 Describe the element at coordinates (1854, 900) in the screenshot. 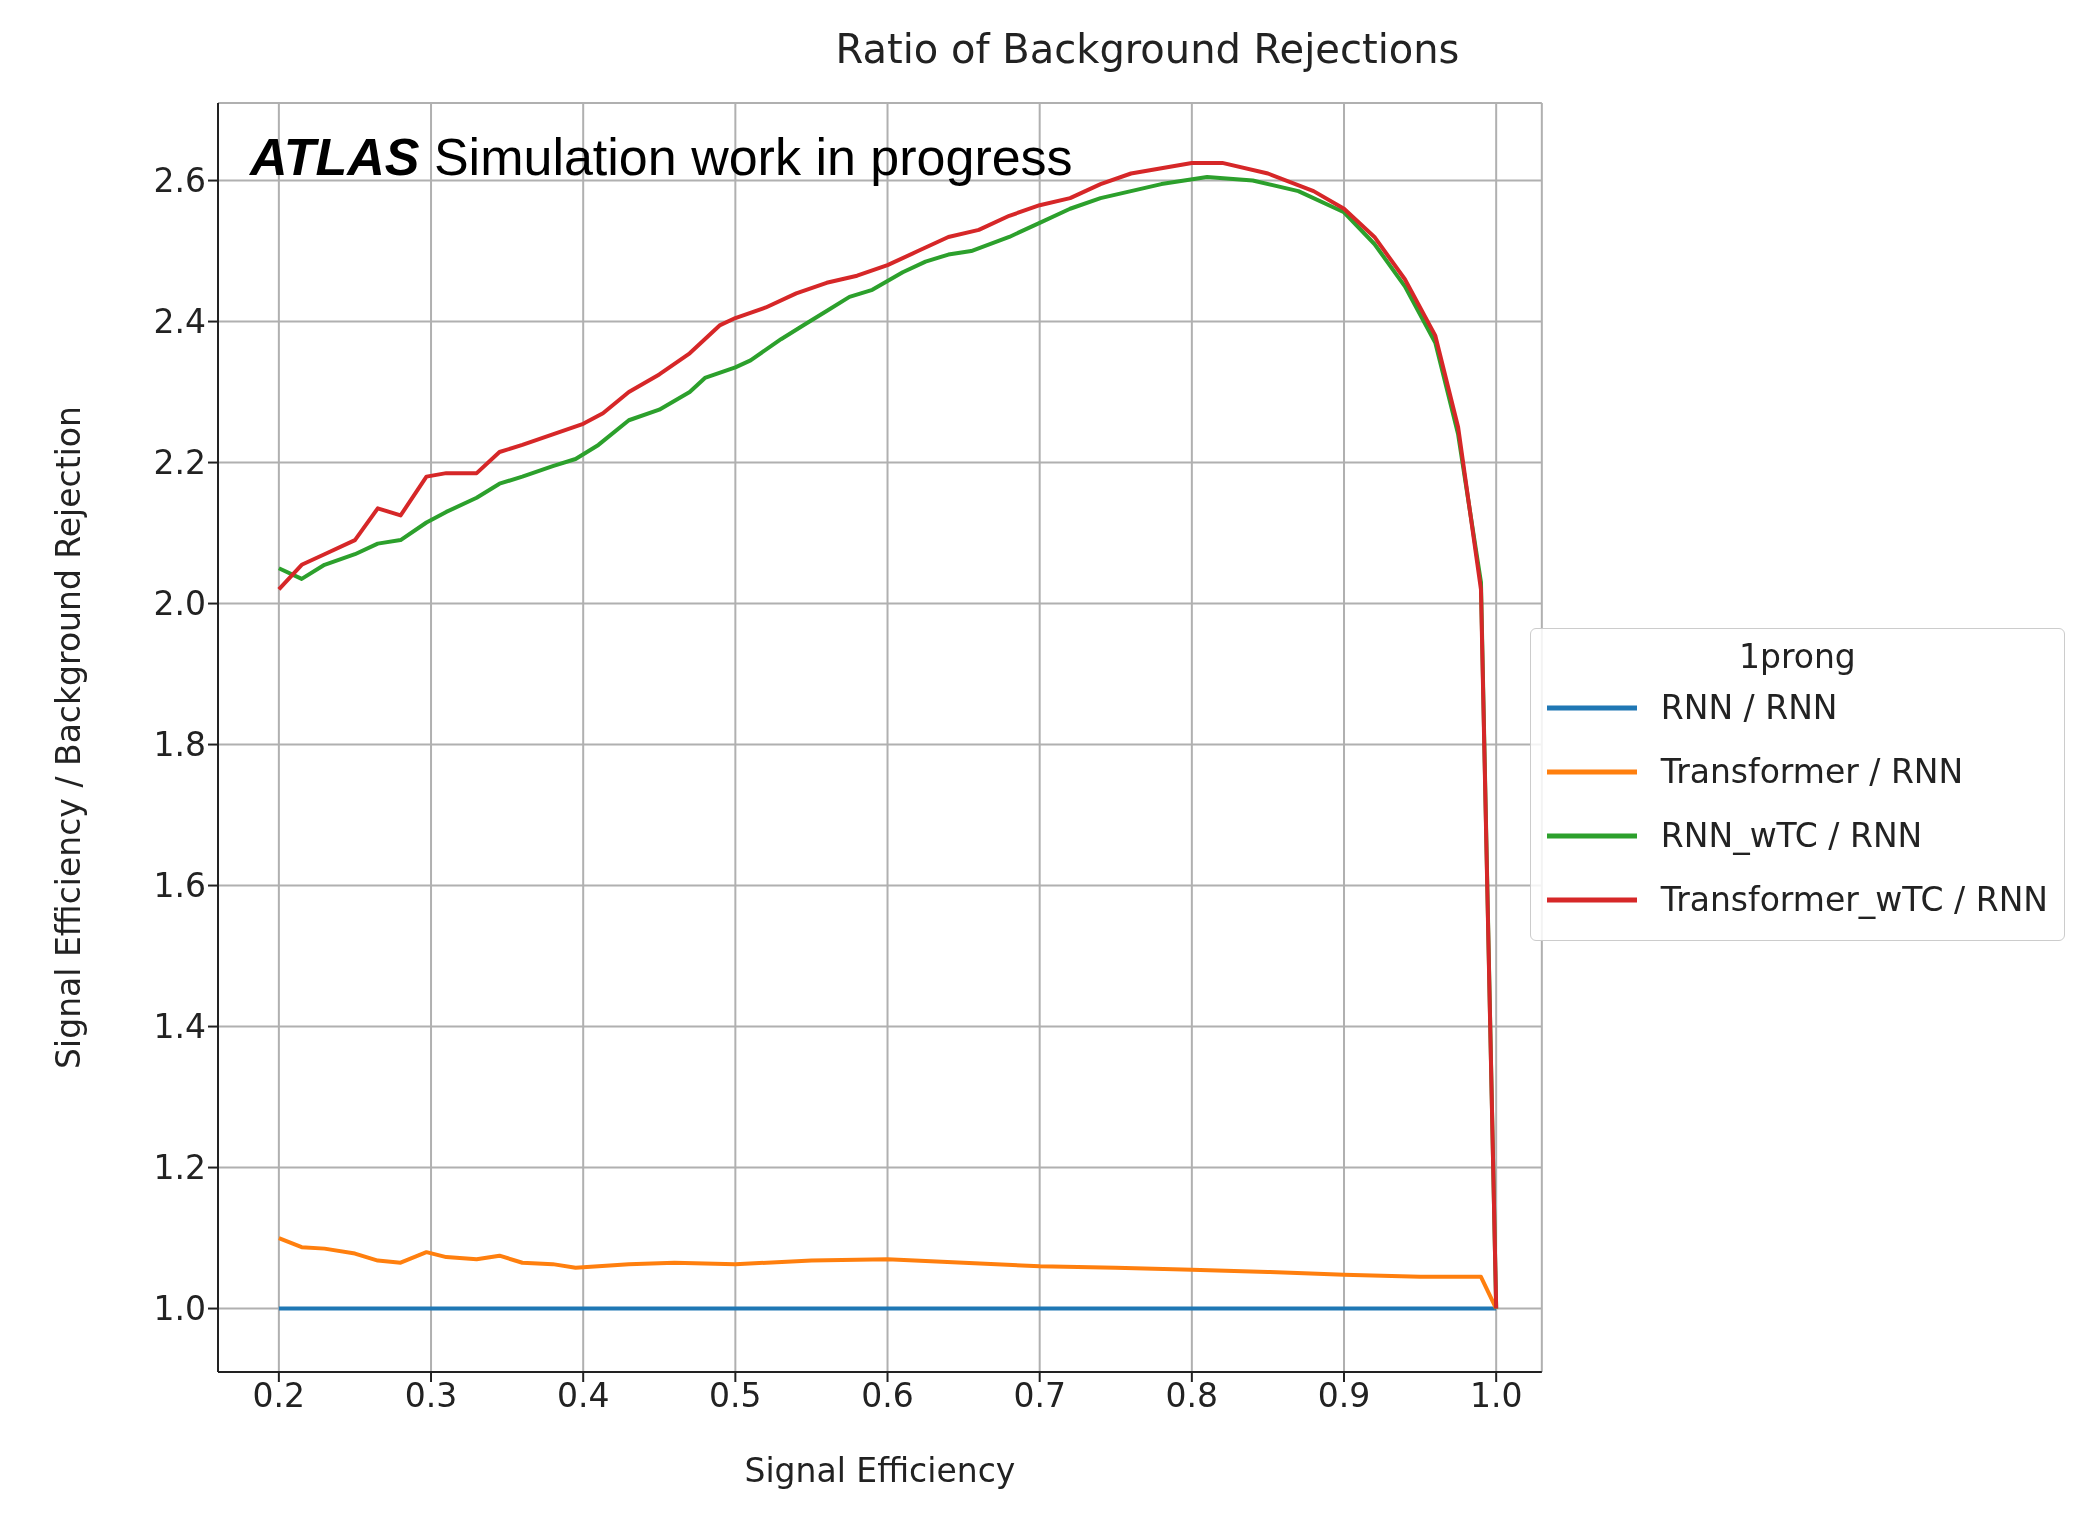

I see `legend-label: Transformer_wTC / RNN` at that location.